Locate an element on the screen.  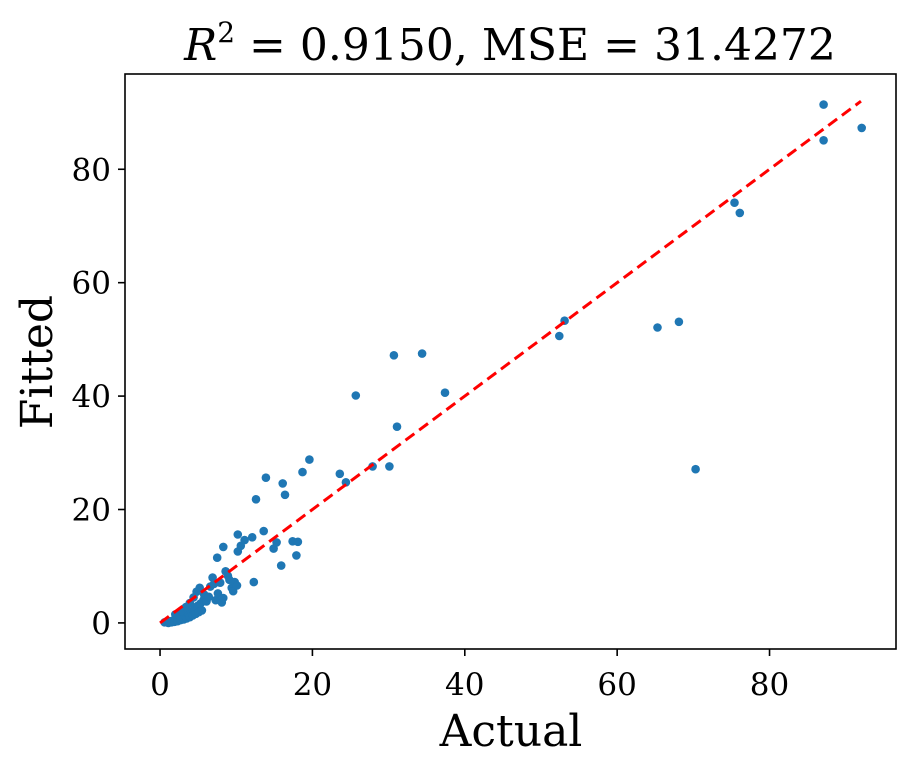
x-tick-label: 40 is located at coordinates (464, 685).